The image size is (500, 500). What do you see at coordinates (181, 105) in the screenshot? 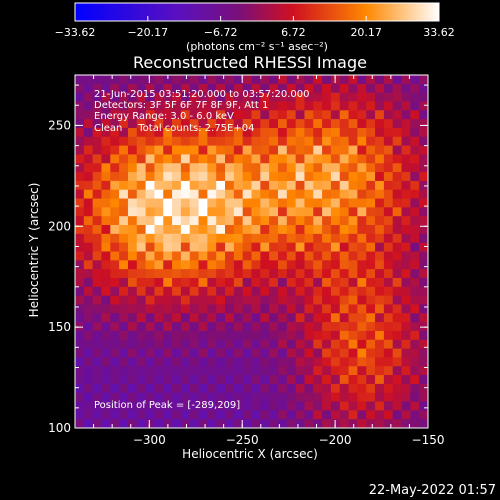
I see `annotation-detectors: Detectors: 3F 5F 6F 7F 8F 9F, Att 1` at bounding box center [181, 105].